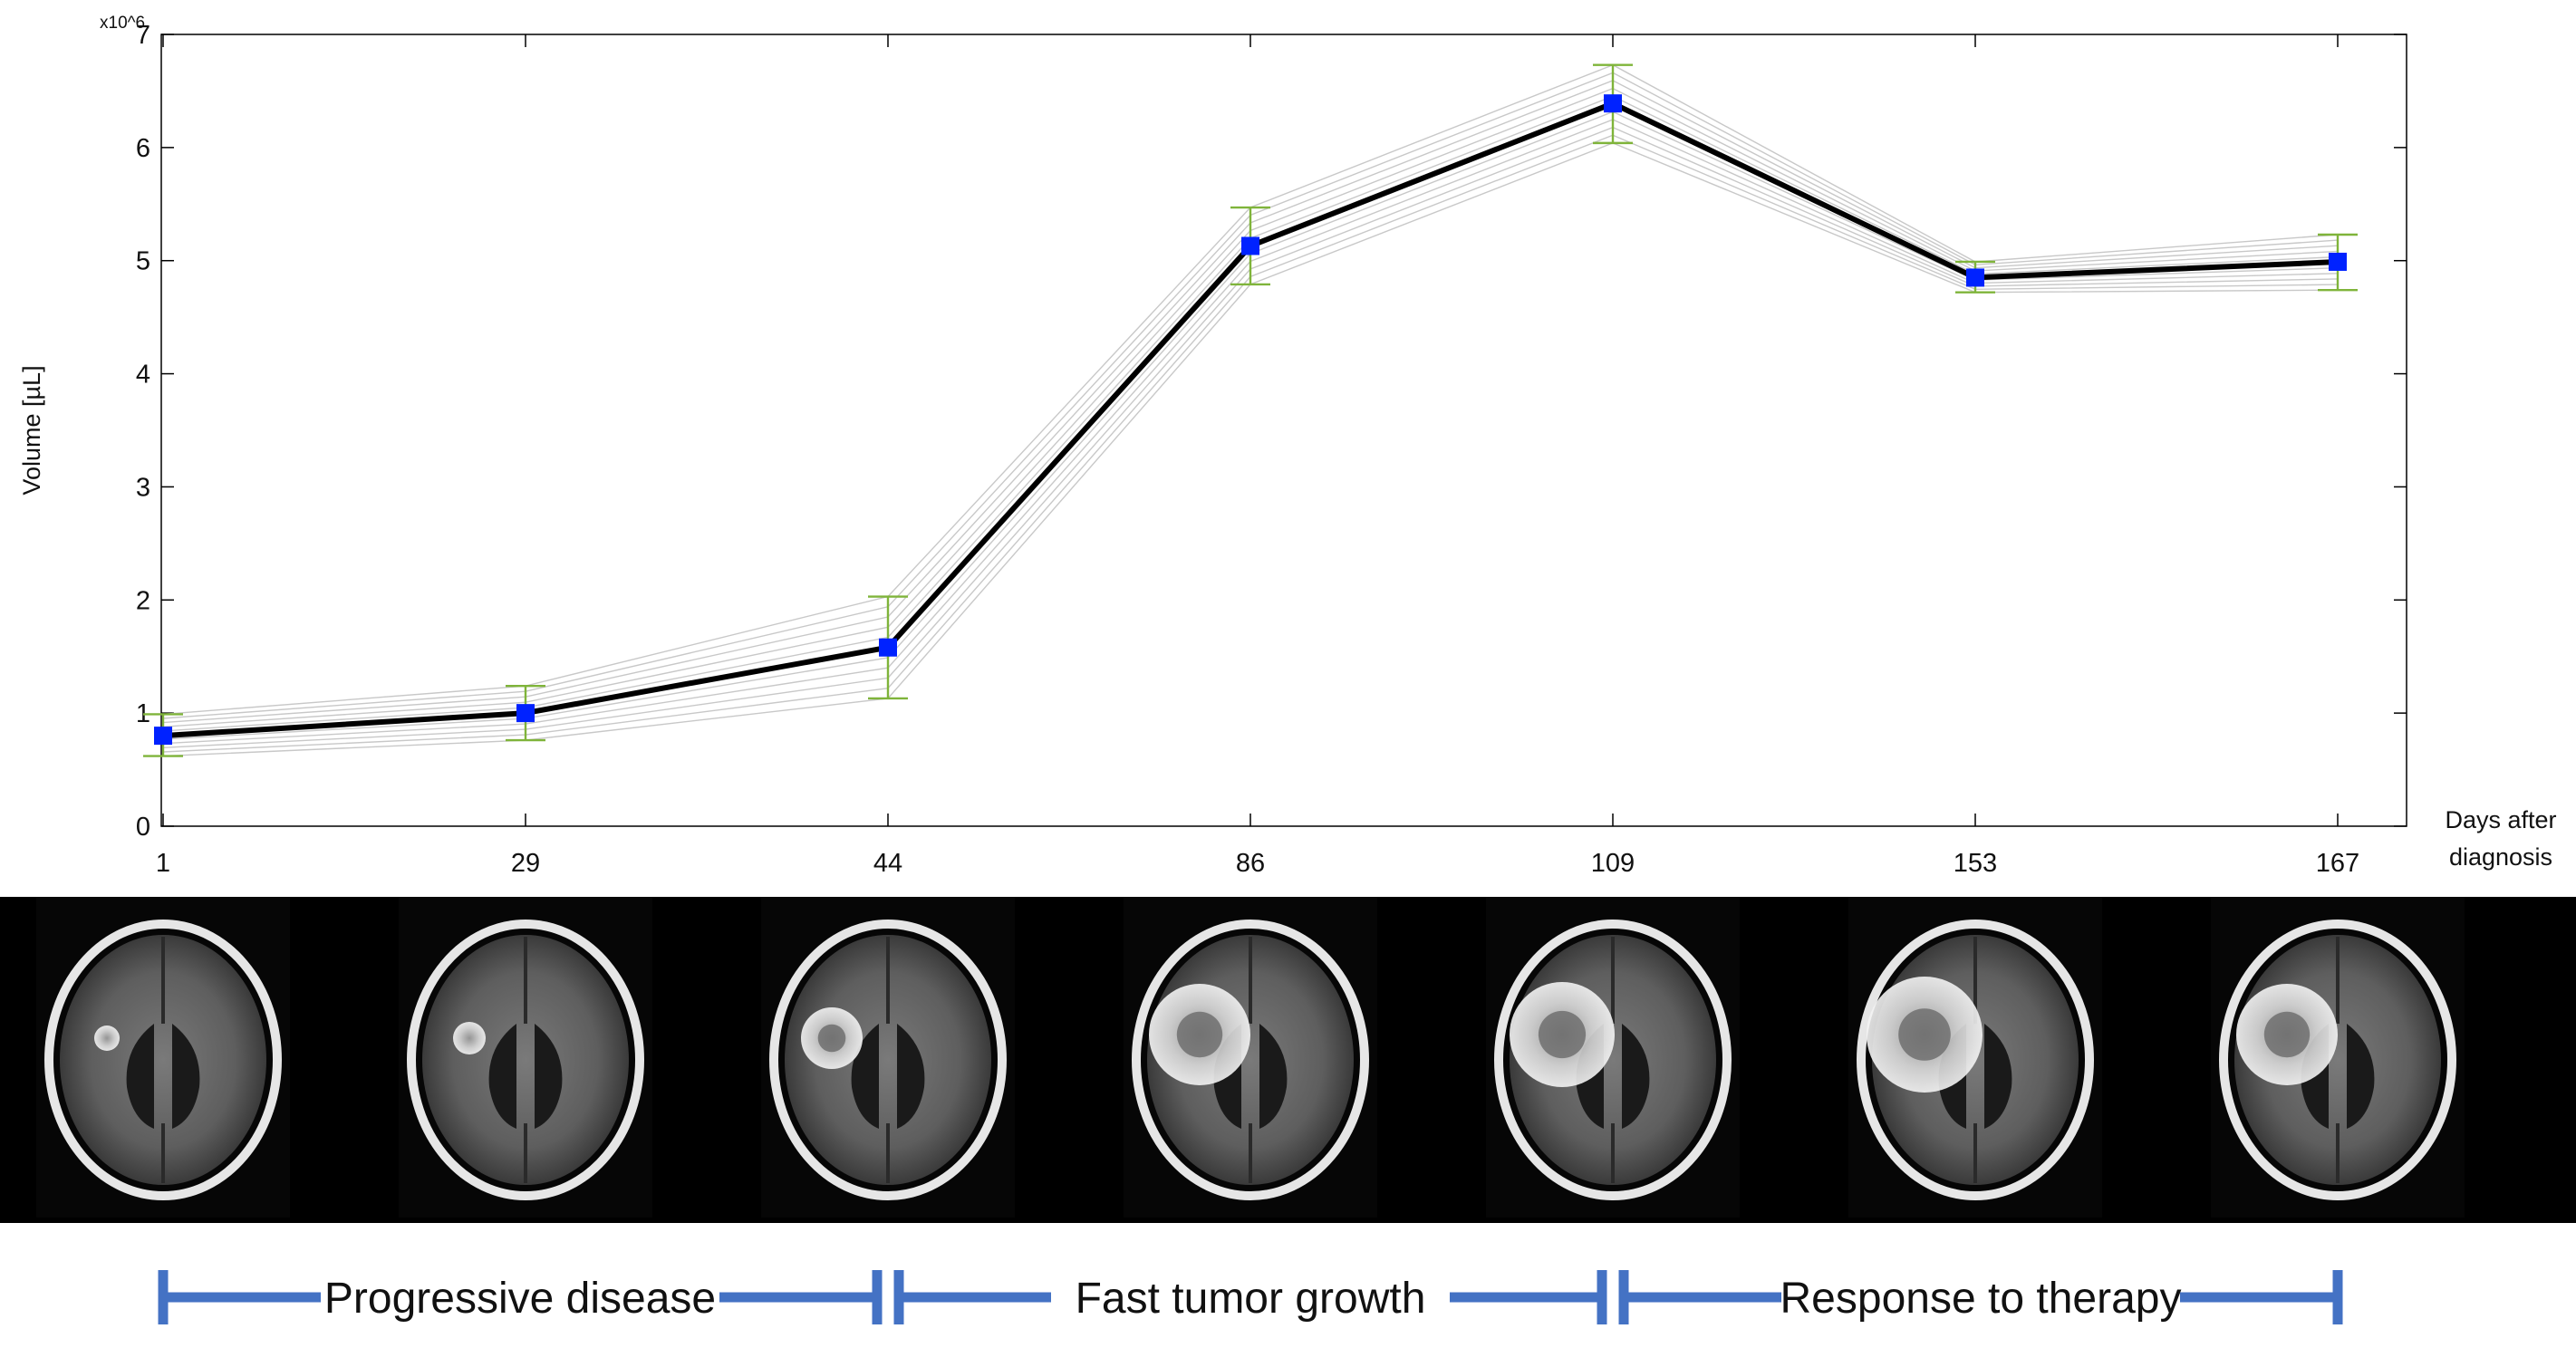 The width and height of the screenshot is (2576, 1348). I want to click on y-tick-label: 4, so click(143, 375).